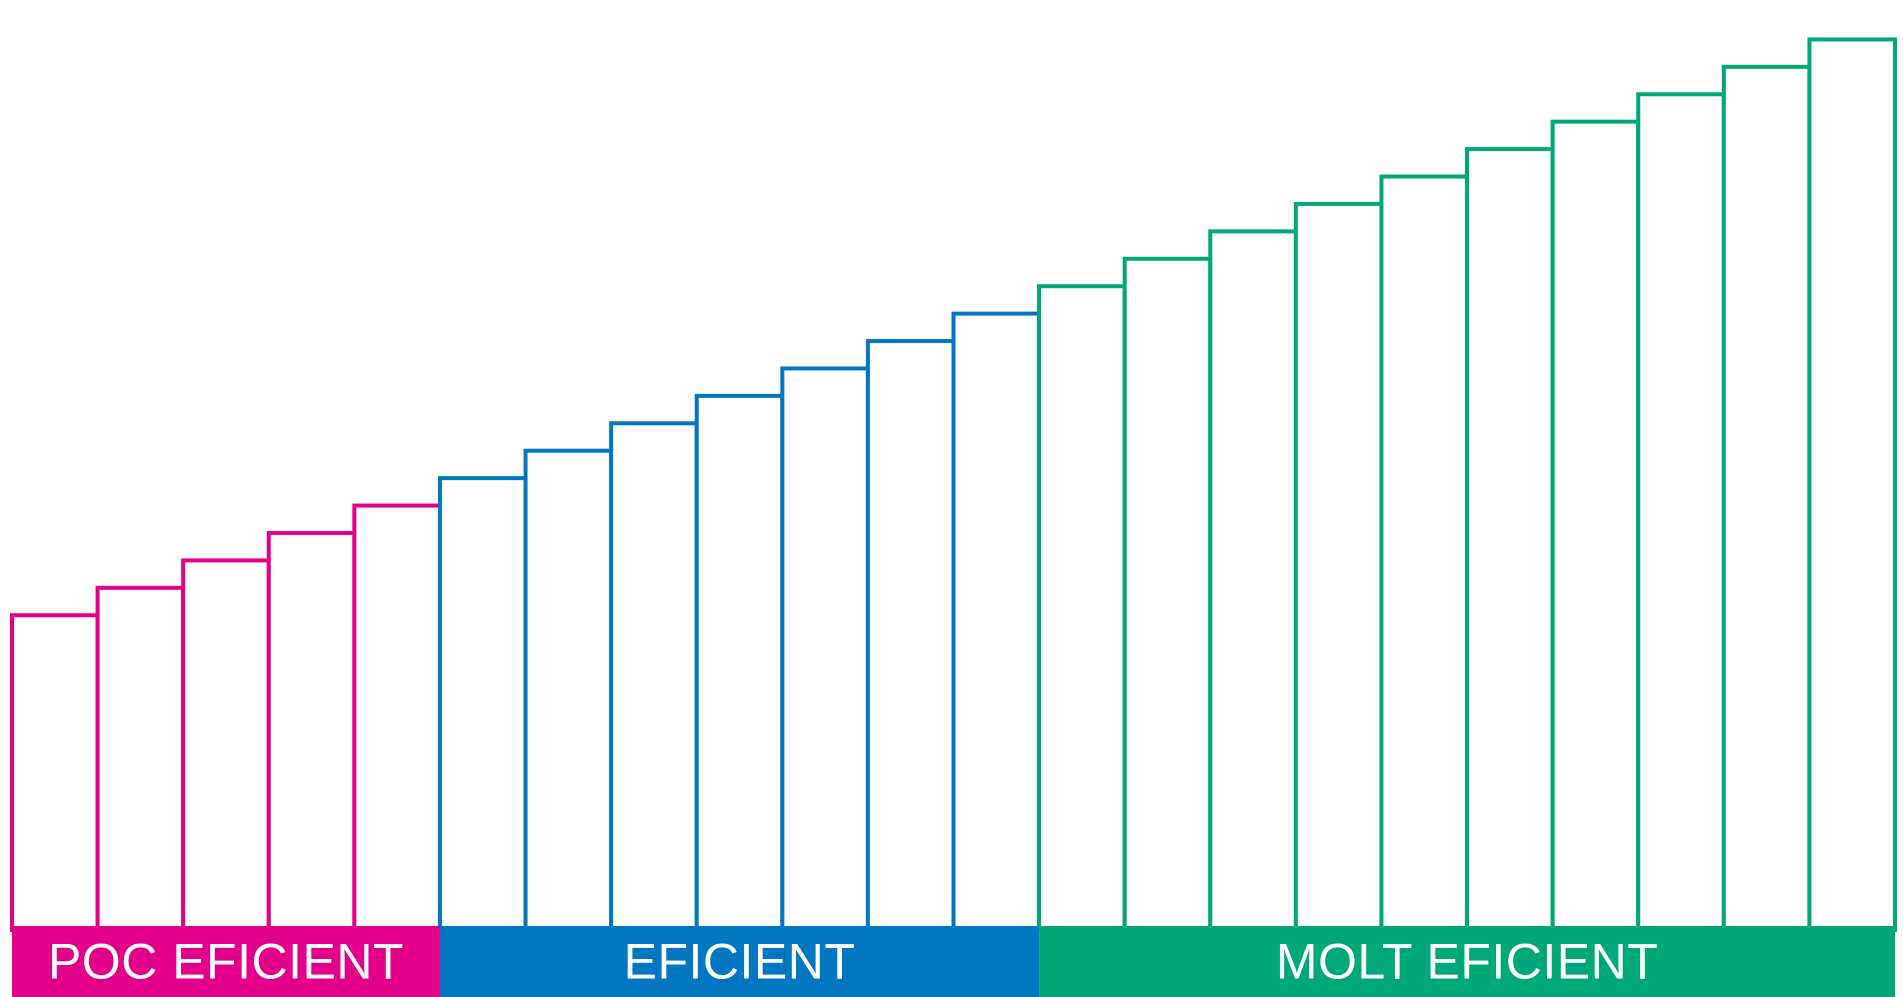 The height and width of the screenshot is (997, 1903). I want to click on category-bands: POC EFICIENT EFICIENT MOLT EFICIENT, so click(953, 961).